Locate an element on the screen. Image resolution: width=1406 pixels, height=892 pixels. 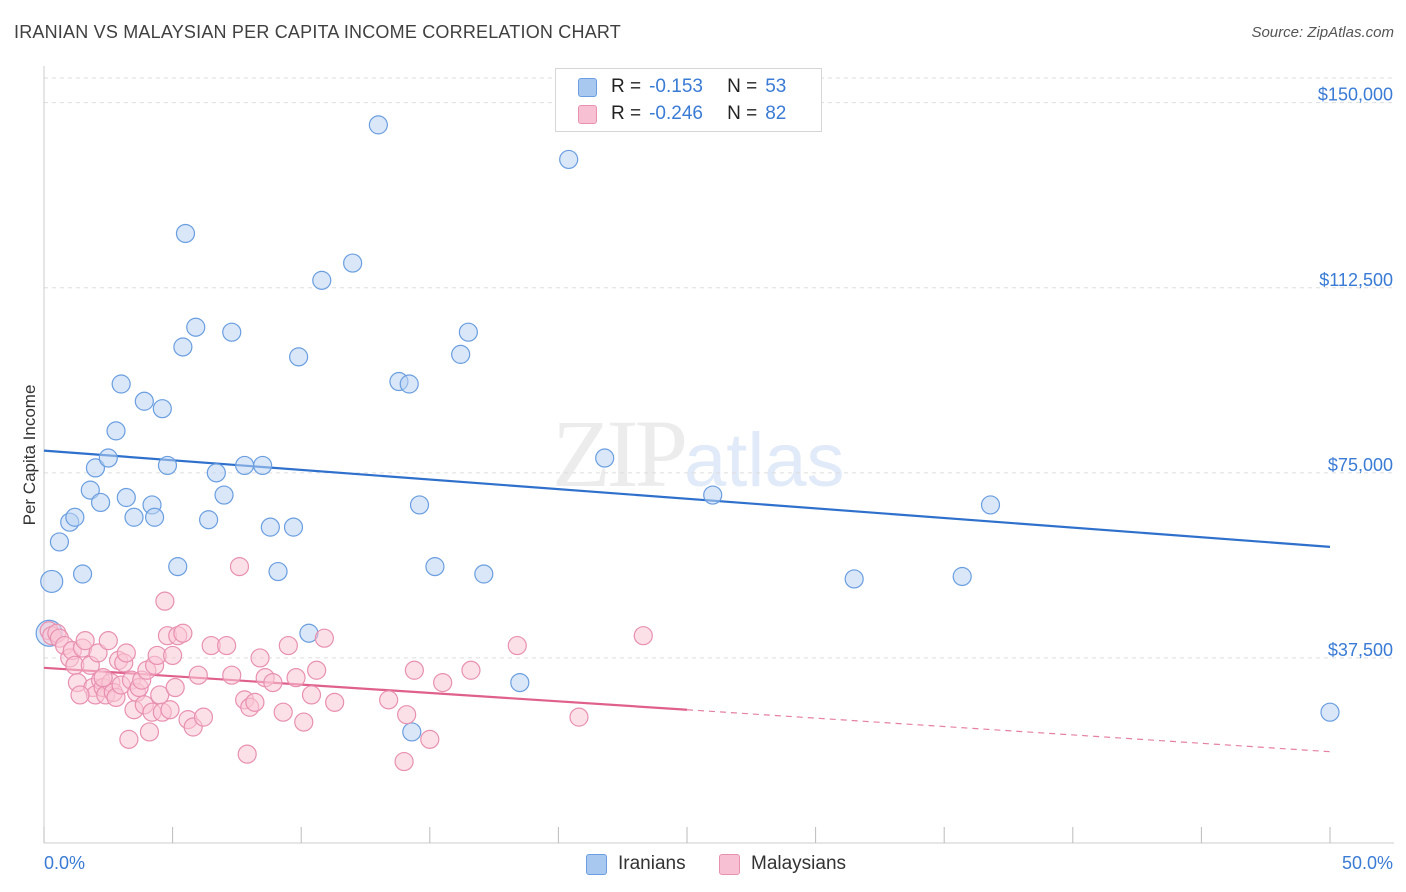
r-value: -0.153 is located at coordinates (676, 86).